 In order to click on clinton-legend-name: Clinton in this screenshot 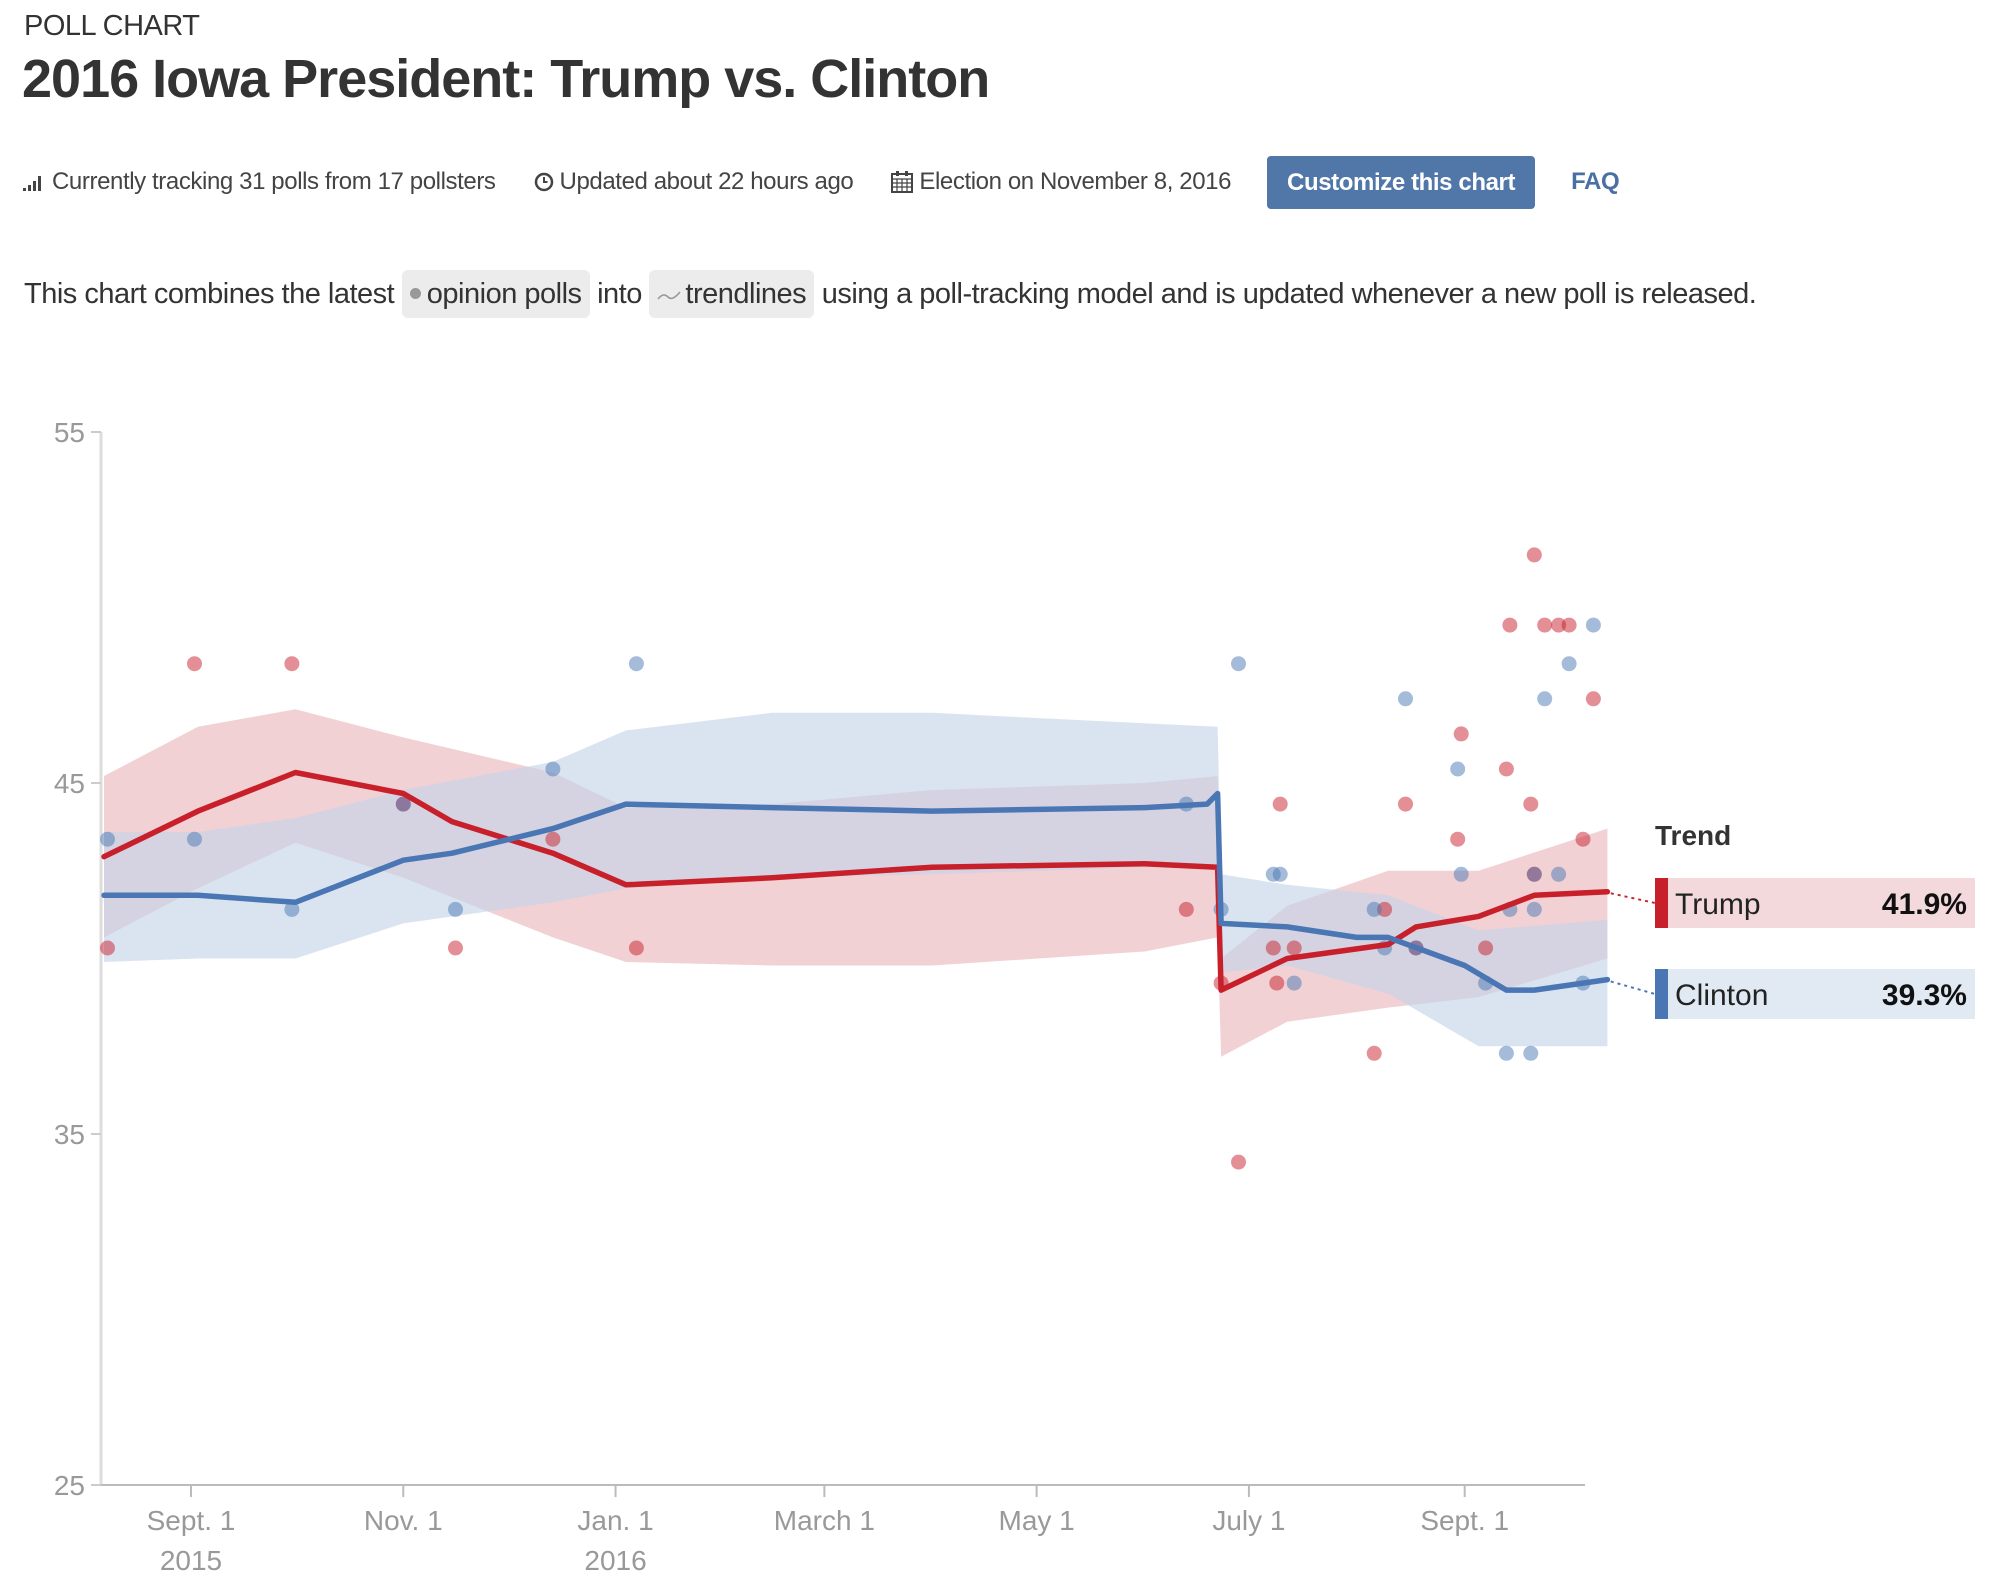, I will do `click(1721, 995)`.